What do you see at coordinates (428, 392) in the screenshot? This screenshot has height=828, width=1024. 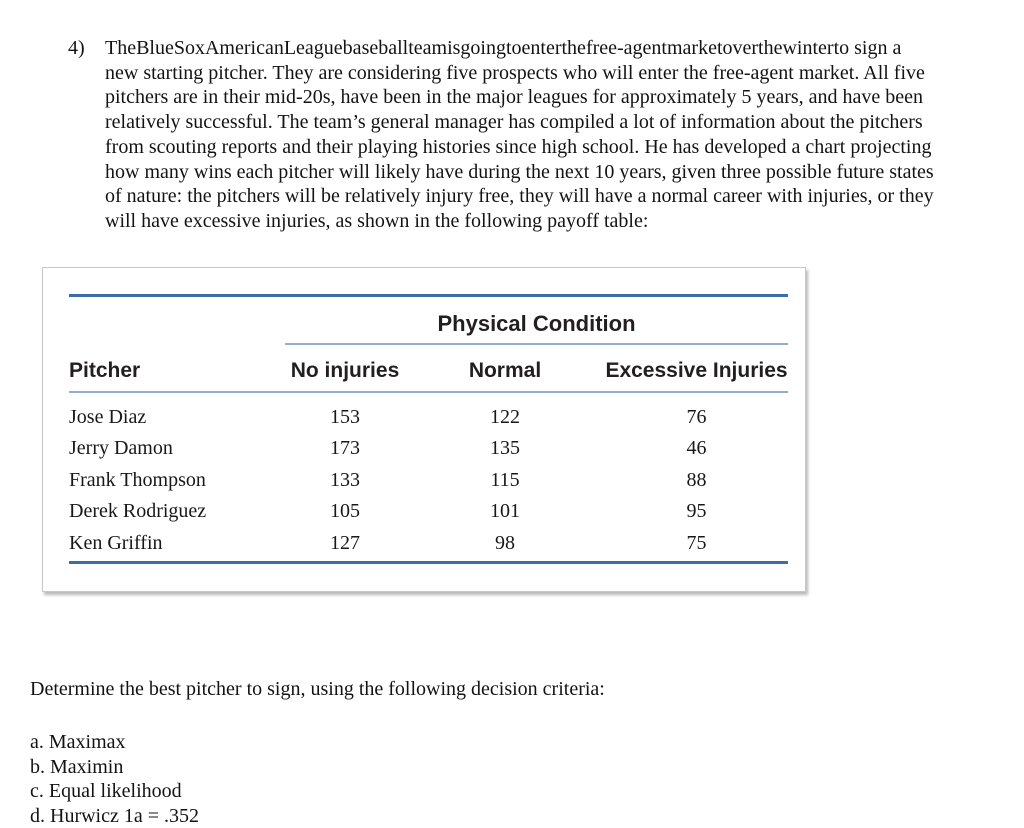 I see `table-rule-header` at bounding box center [428, 392].